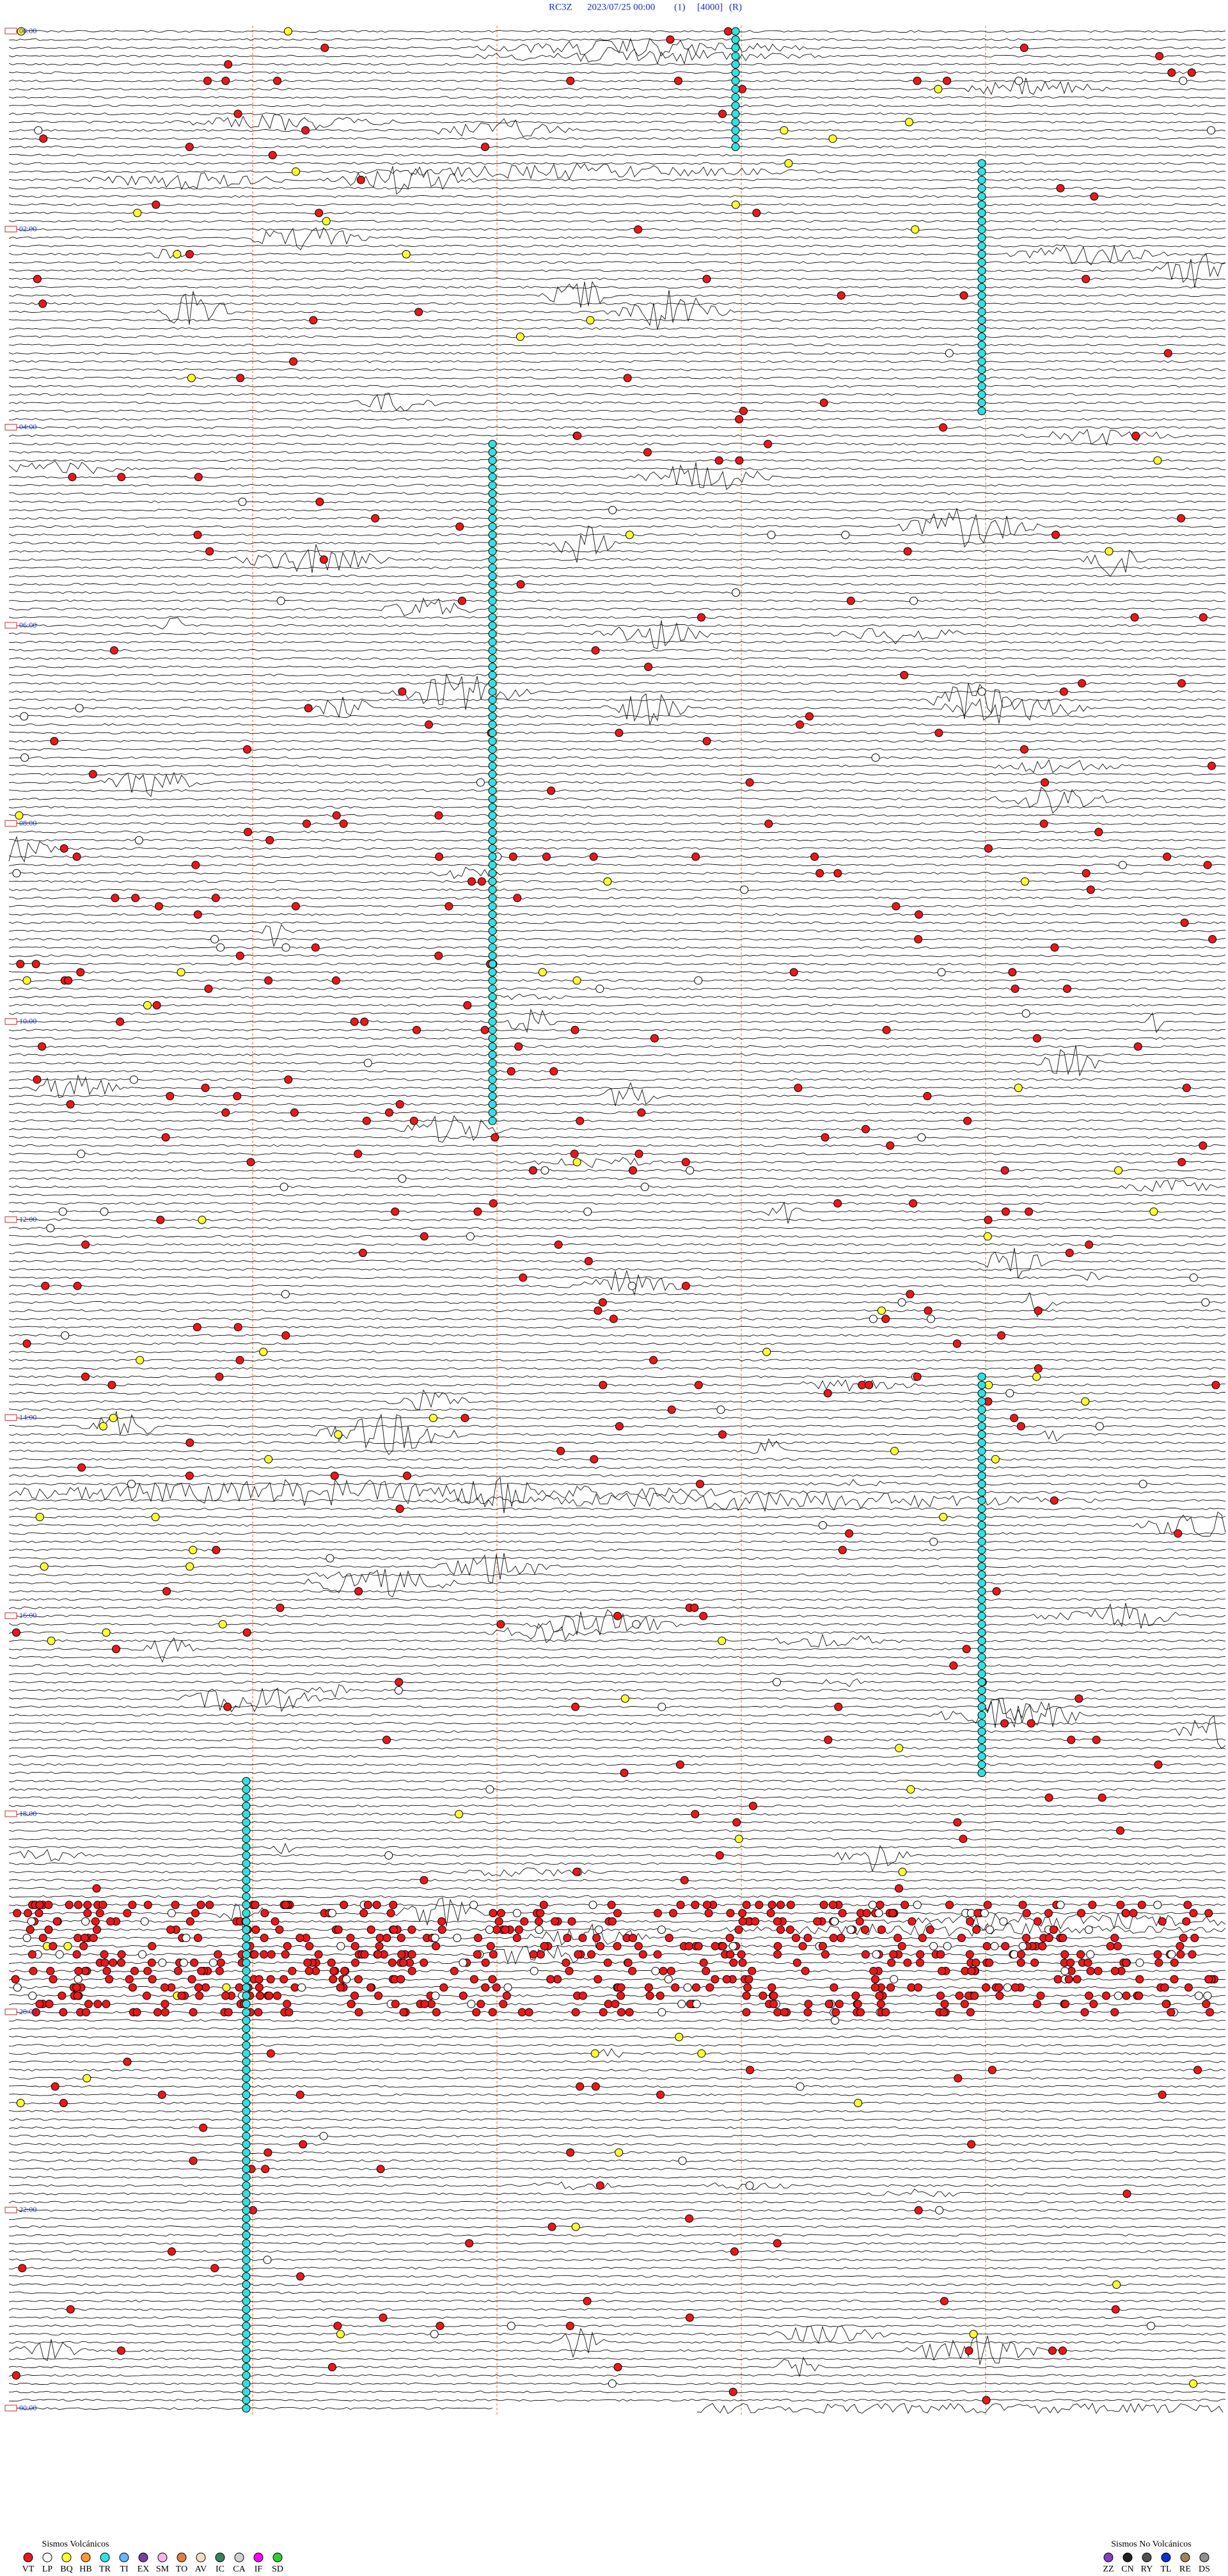  Describe the element at coordinates (28, 2569) in the screenshot. I see `legend-label: VT` at that location.